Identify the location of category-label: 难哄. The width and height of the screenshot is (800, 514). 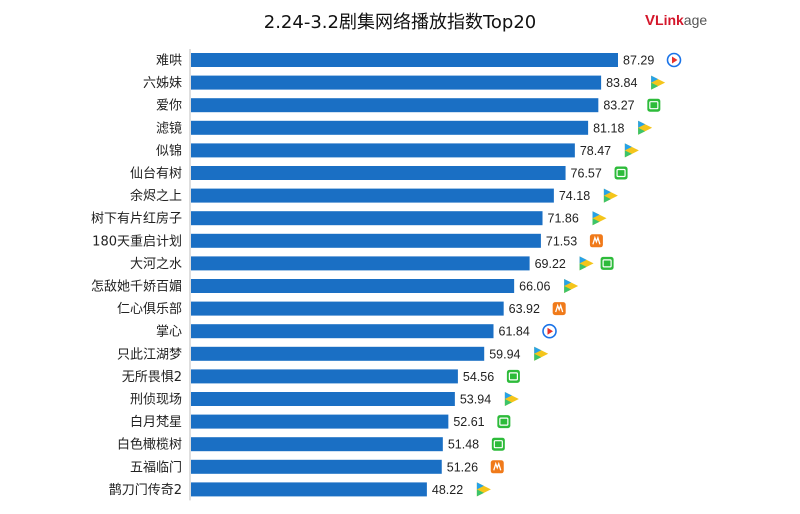
(169, 61).